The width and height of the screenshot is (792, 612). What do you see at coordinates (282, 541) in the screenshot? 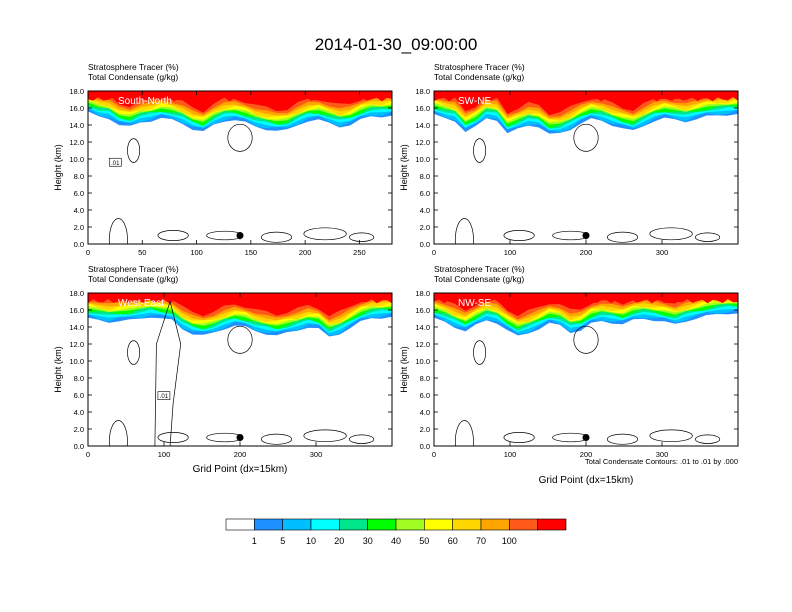
I see `colorbar-label: 5` at bounding box center [282, 541].